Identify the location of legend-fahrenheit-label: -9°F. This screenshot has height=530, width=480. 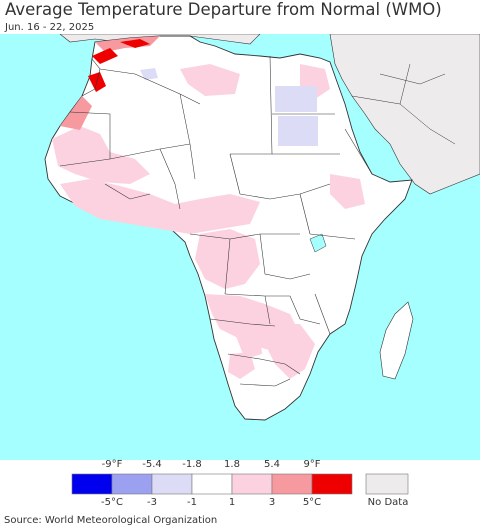
(112, 464).